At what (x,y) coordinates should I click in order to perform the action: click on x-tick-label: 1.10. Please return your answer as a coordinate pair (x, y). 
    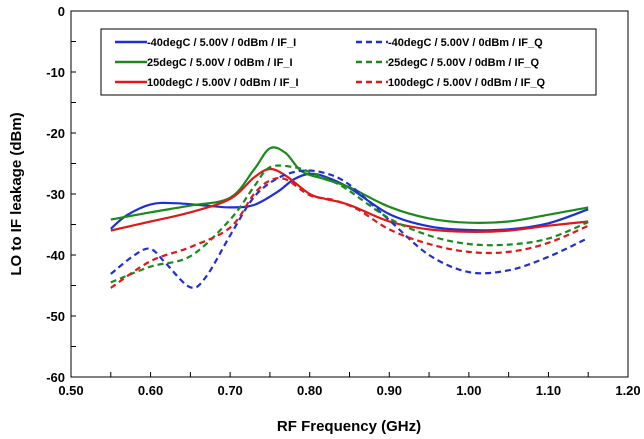
    Looking at the image, I should click on (548, 390).